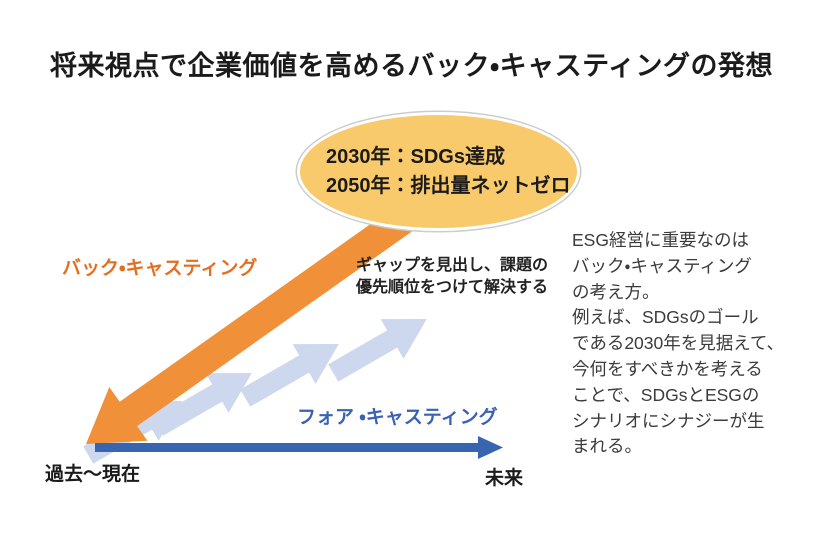 The image size is (823, 548). I want to click on future-label: 未来, so click(504, 478).